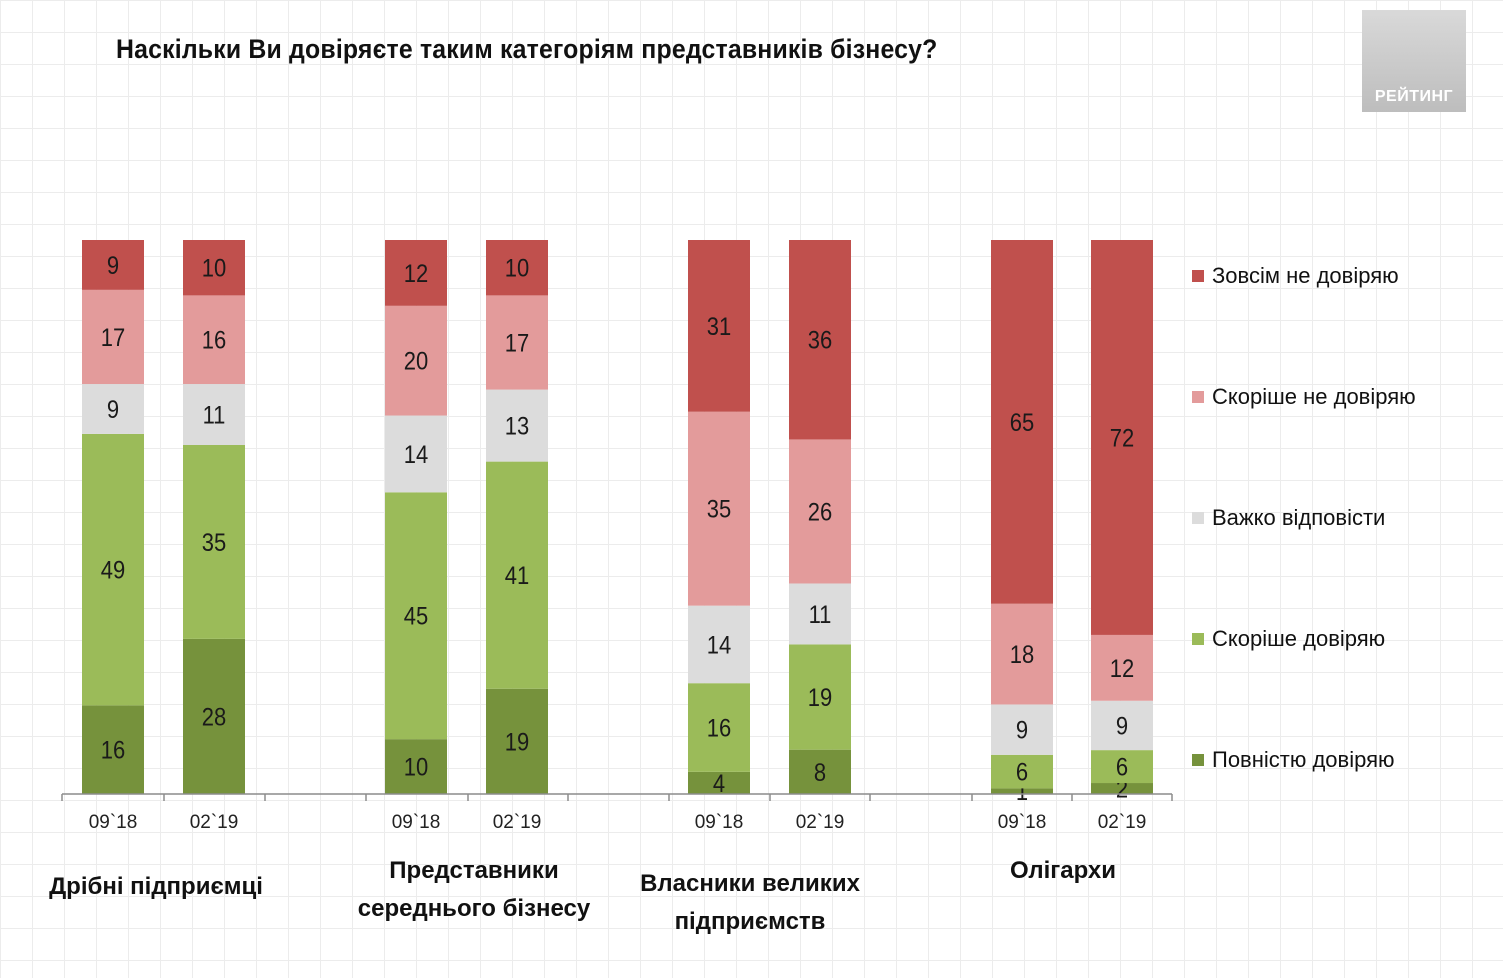  I want to click on rating-logo: РЕЙТИНГ, so click(1414, 61).